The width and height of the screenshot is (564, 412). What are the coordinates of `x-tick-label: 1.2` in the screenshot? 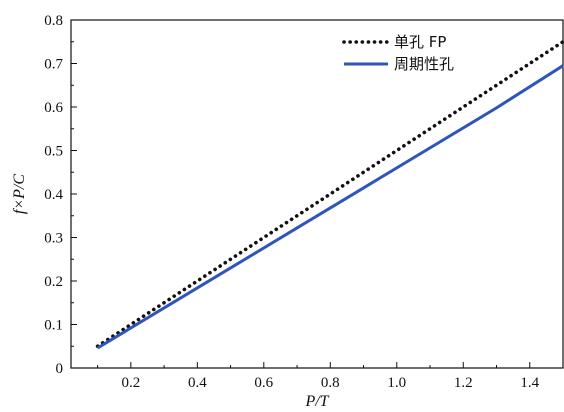 It's located at (463, 383).